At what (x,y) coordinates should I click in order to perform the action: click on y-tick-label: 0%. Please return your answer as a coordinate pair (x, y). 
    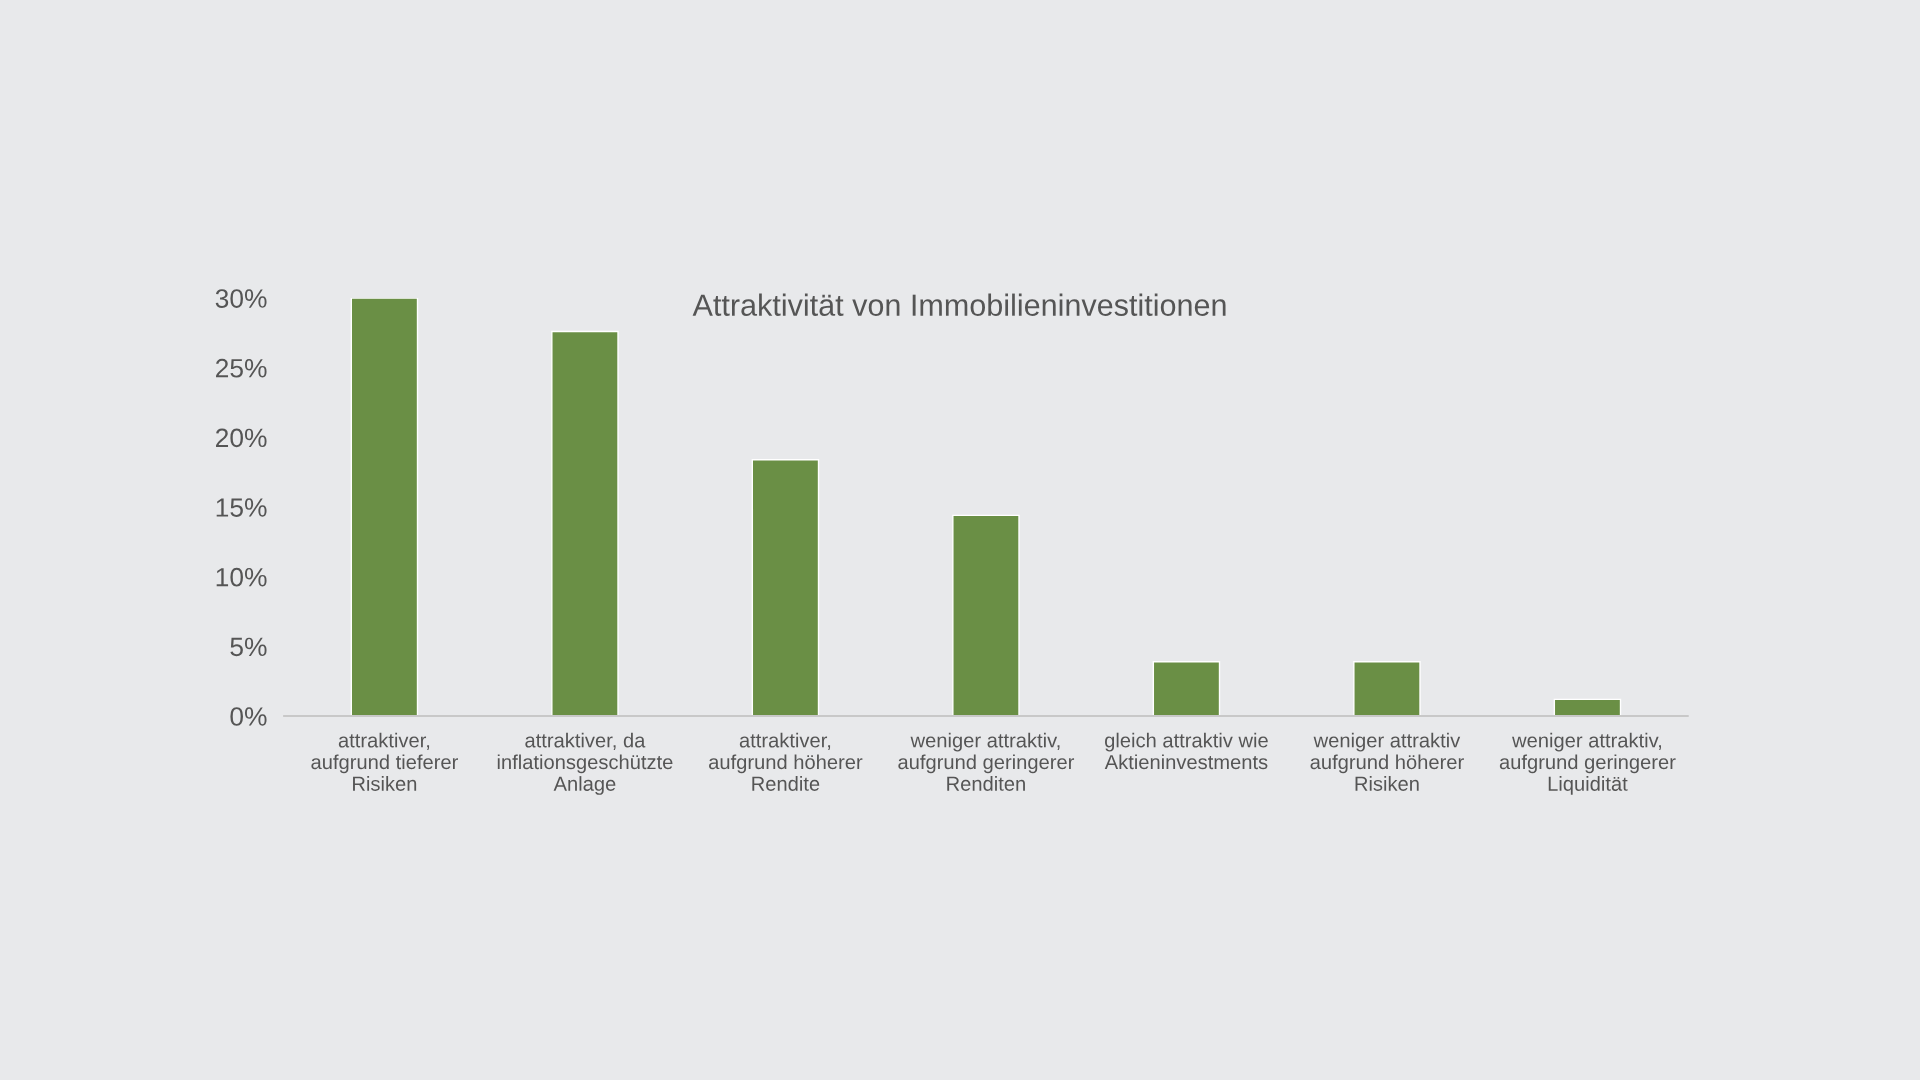
    Looking at the image, I should click on (248, 716).